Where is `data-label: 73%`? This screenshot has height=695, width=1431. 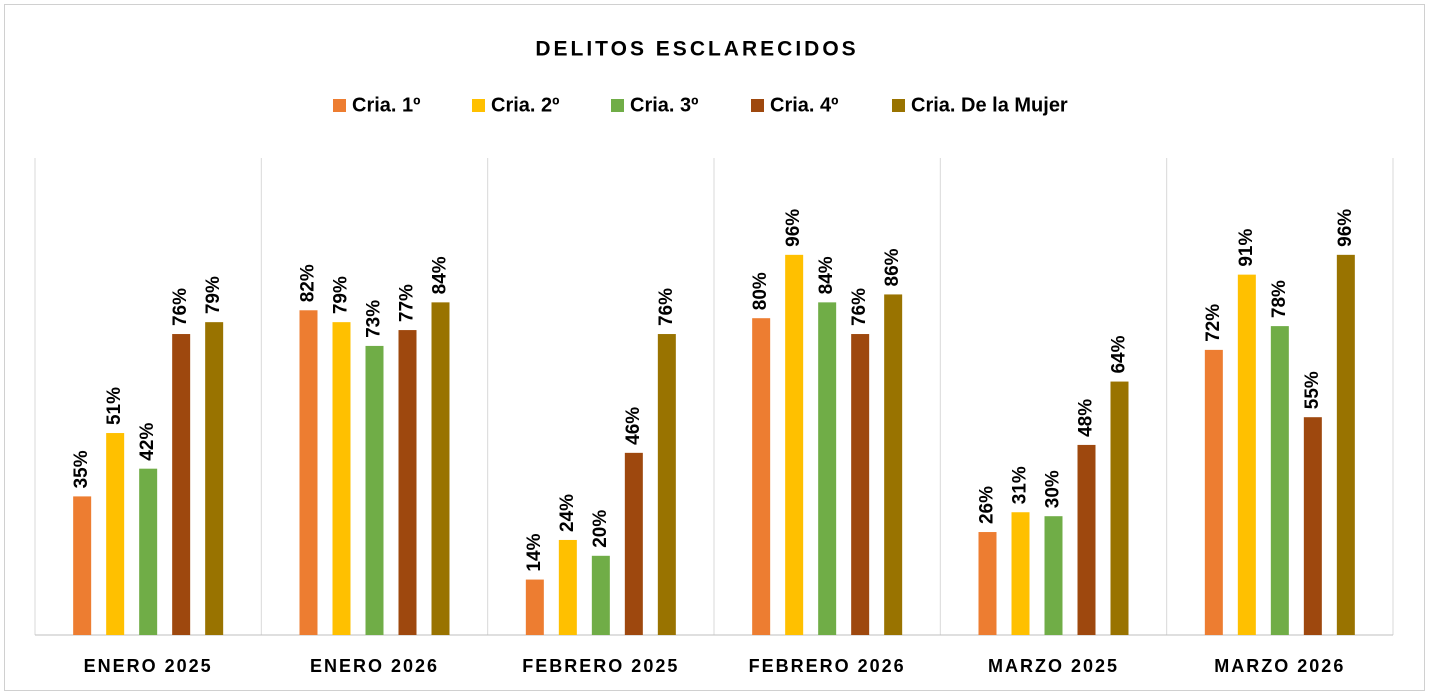 data-label: 73% is located at coordinates (374, 319).